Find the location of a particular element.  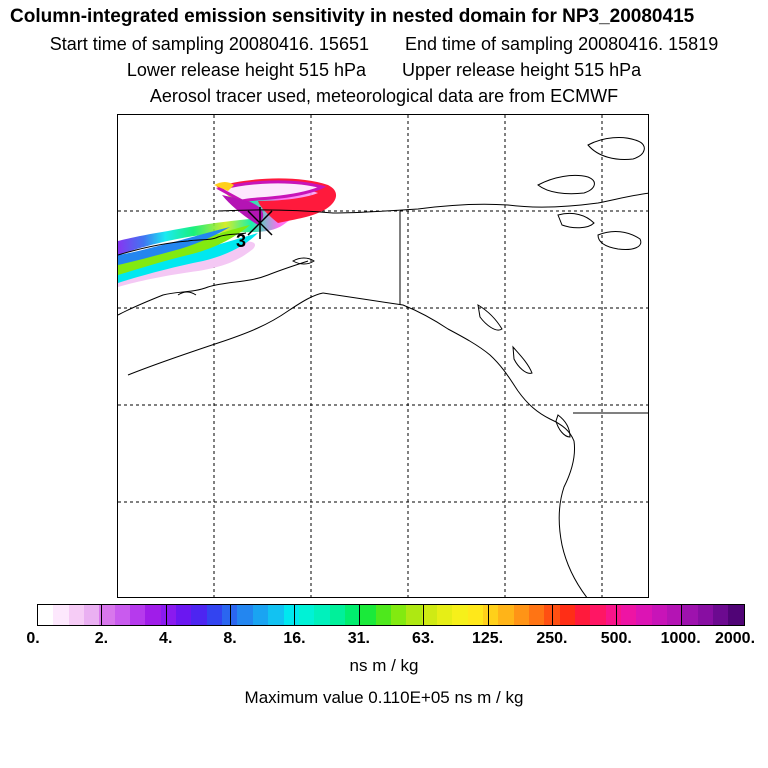

emission-plume is located at coordinates (227, 232).